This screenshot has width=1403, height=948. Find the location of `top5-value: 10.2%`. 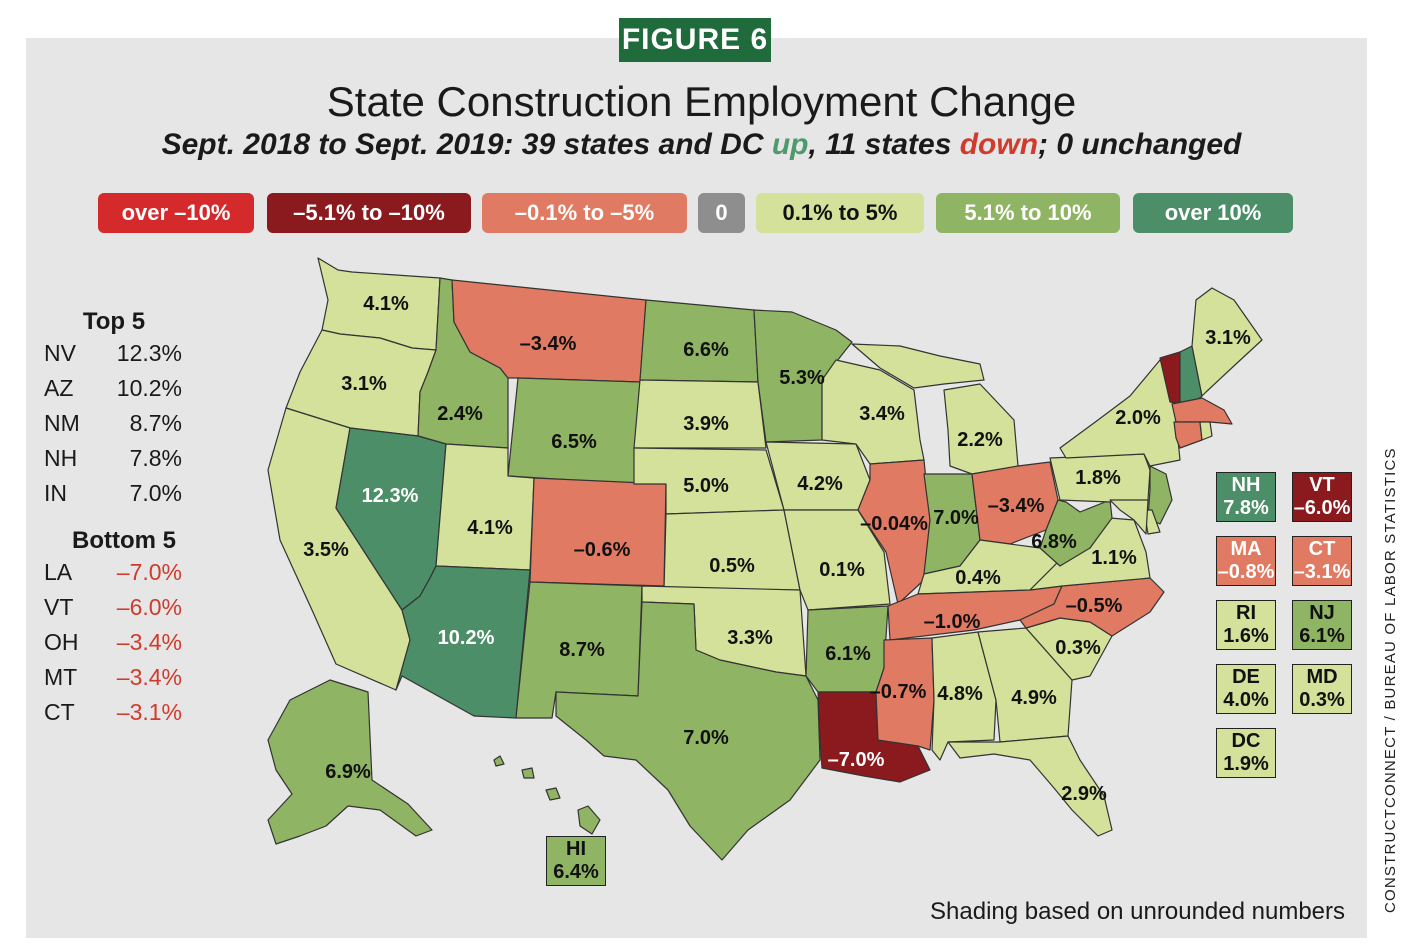

top5-value: 10.2% is located at coordinates (149, 388).